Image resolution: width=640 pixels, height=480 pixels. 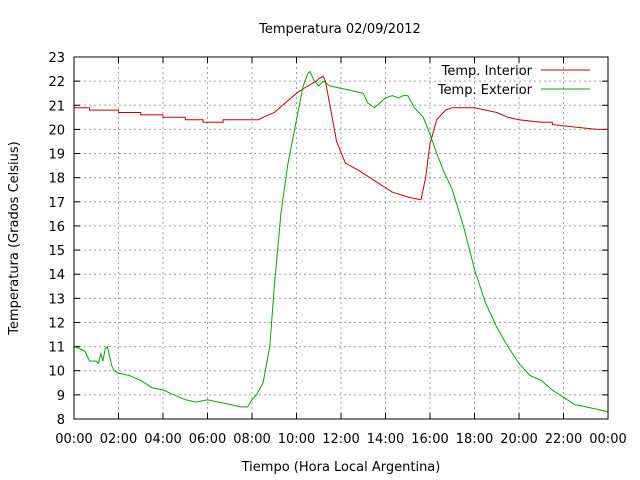 I want to click on x-tick-label: 20:00, so click(x=518, y=439).